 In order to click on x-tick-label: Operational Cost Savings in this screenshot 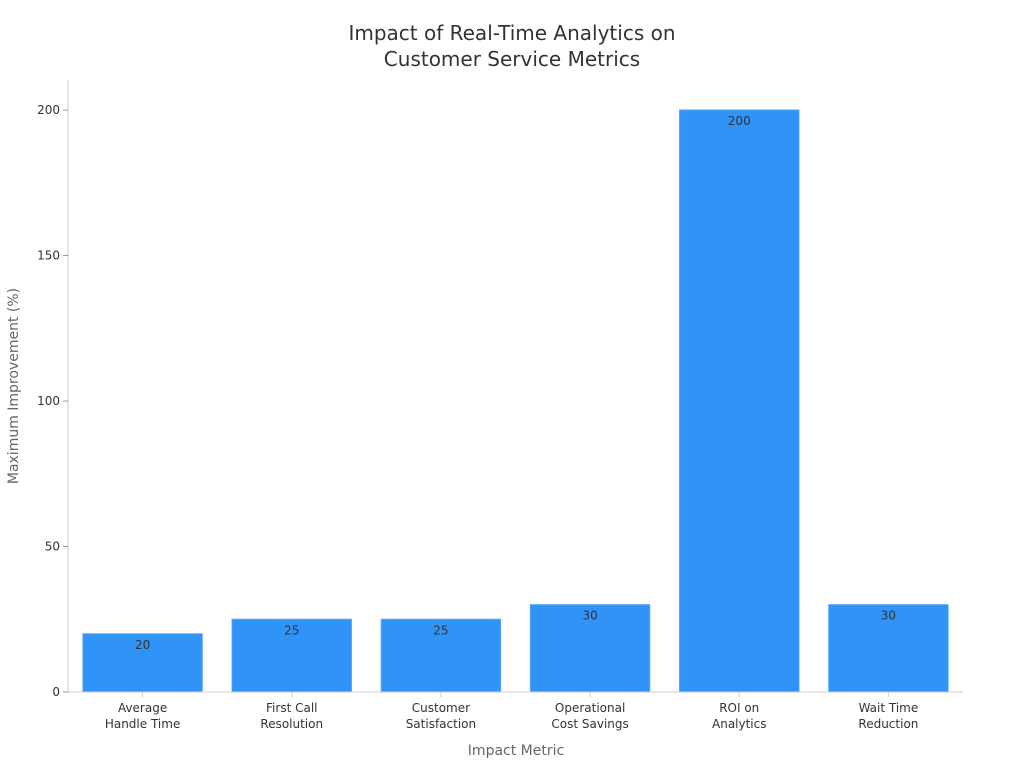, I will do `click(589, 716)`.